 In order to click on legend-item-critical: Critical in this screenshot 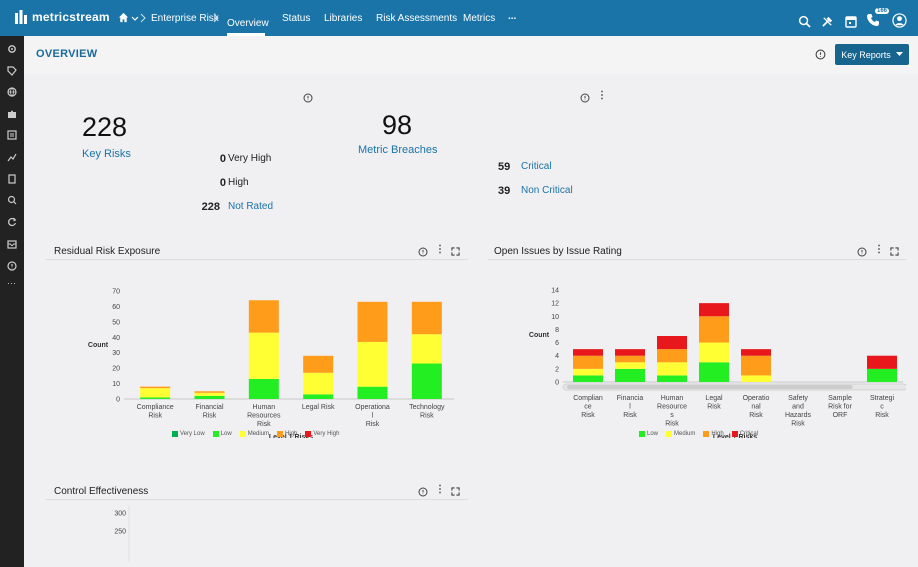, I will do `click(744, 434)`.